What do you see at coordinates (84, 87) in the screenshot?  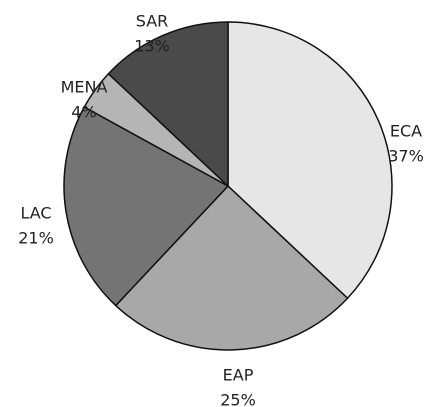 I see `slice-label: MENA` at bounding box center [84, 87].